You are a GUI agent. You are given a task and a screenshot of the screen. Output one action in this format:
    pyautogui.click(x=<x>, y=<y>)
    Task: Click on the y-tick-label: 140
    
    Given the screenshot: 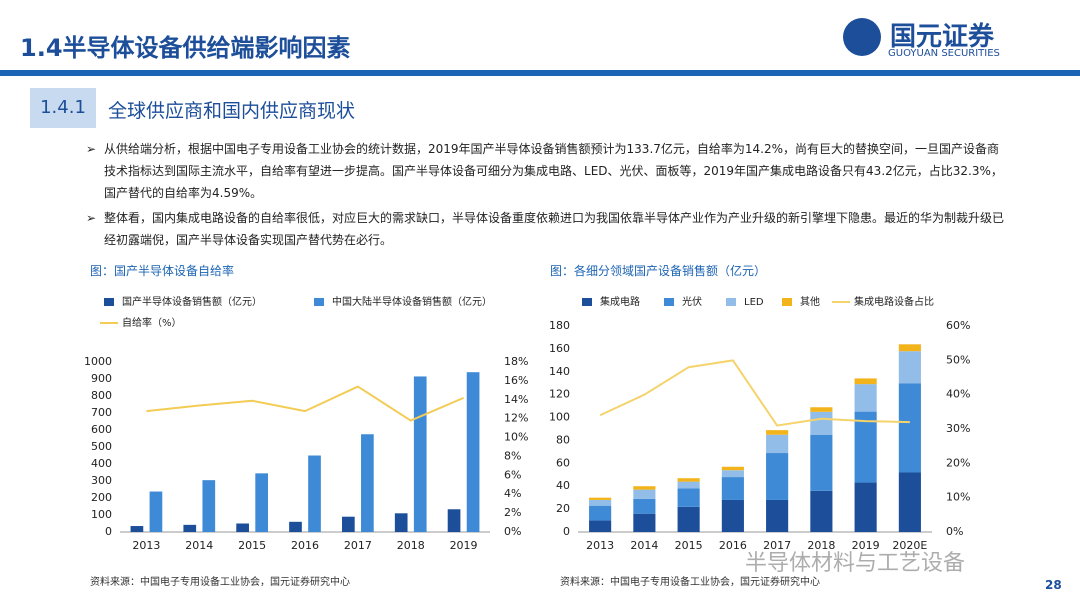 What is the action you would take?
    pyautogui.click(x=559, y=371)
    